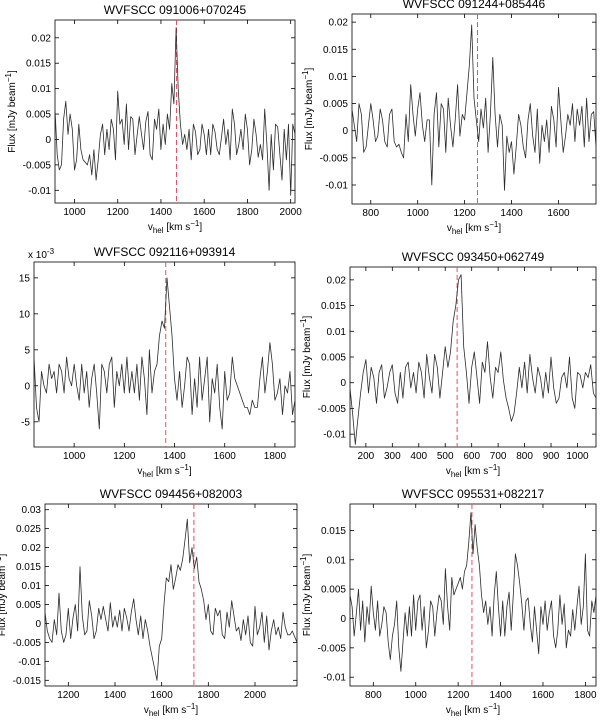 The width and height of the screenshot is (600, 724). Describe the element at coordinates (498, 456) in the screenshot. I see `x-tick-label: 700` at that location.